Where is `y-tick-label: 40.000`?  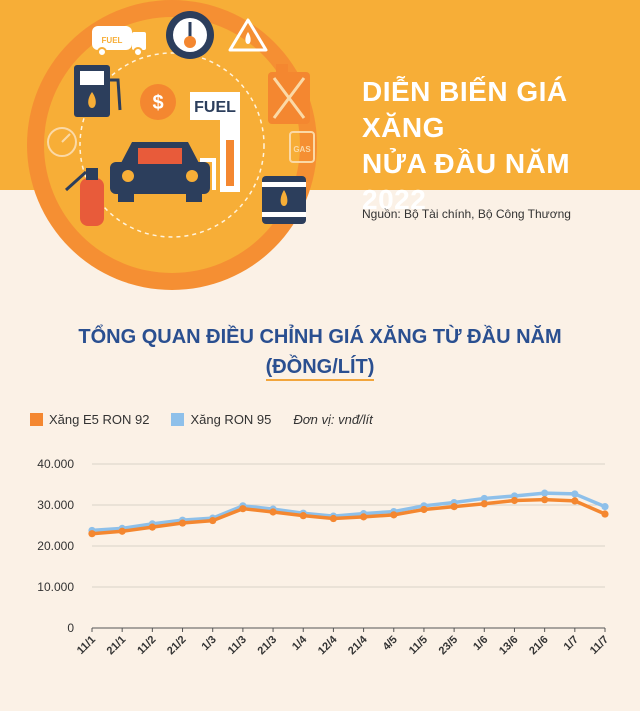
y-tick-label: 40.000 is located at coordinates (55, 464).